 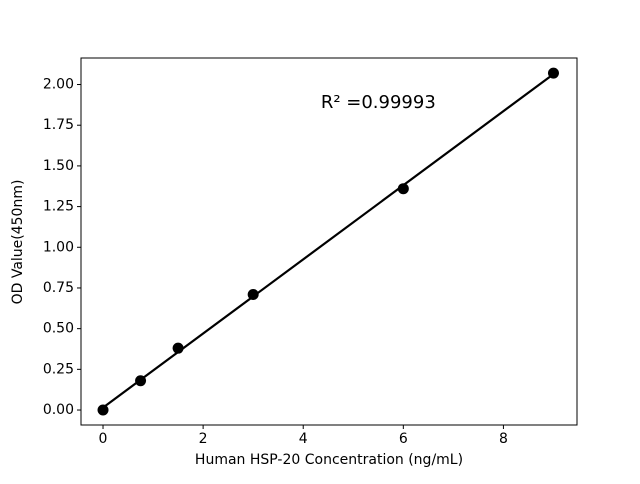 What do you see at coordinates (58, 85) in the screenshot?
I see `y-tick-label: 2.00` at bounding box center [58, 85].